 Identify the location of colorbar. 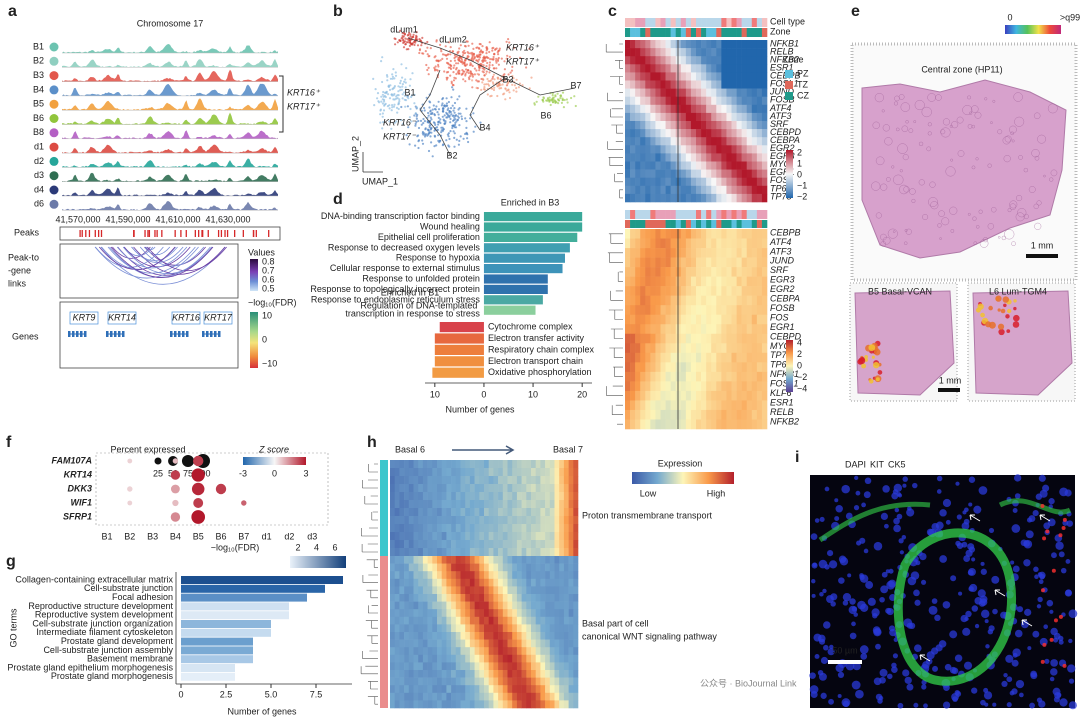
(789, 174).